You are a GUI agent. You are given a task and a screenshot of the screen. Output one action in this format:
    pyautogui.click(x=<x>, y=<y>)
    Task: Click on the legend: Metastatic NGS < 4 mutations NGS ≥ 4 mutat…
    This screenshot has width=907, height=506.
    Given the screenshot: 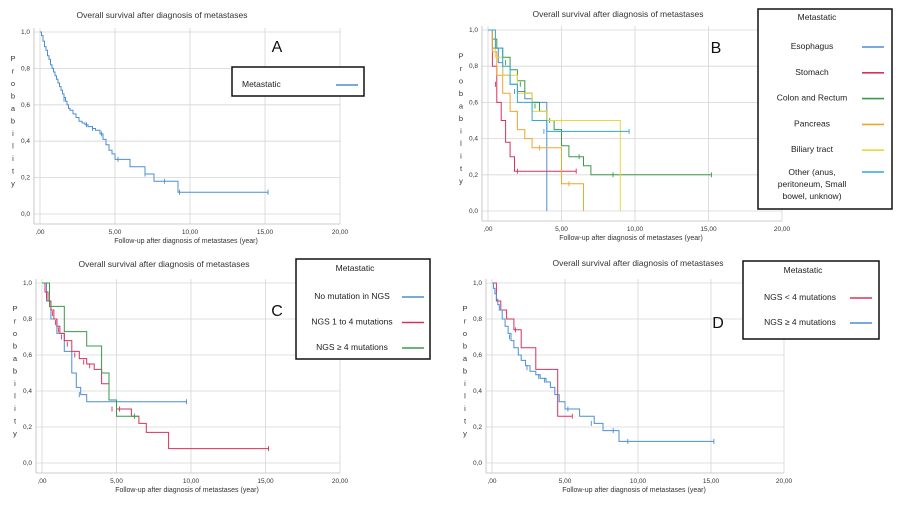 What is the action you would take?
    pyautogui.click(x=811, y=300)
    